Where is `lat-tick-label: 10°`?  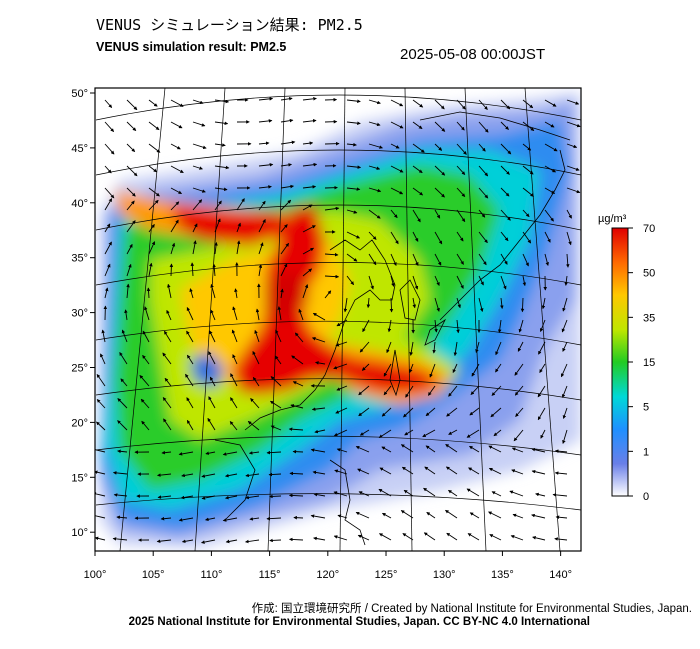
lat-tick-label: 10° is located at coordinates (79, 533).